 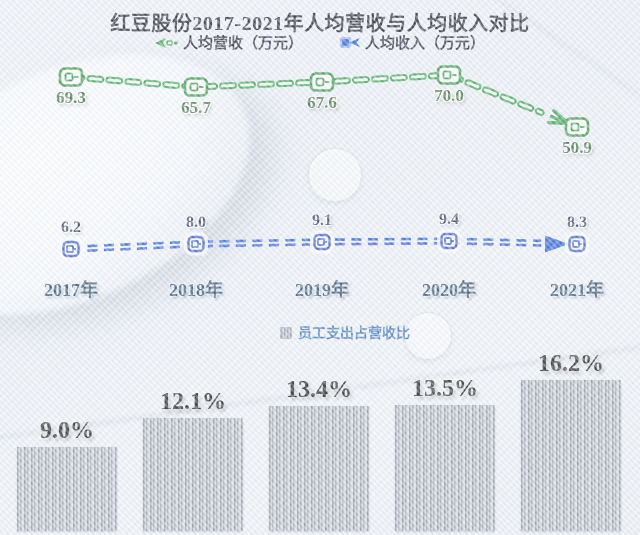 What do you see at coordinates (445, 389) in the screenshot?
I see `bar-percent-label: 13.5%` at bounding box center [445, 389].